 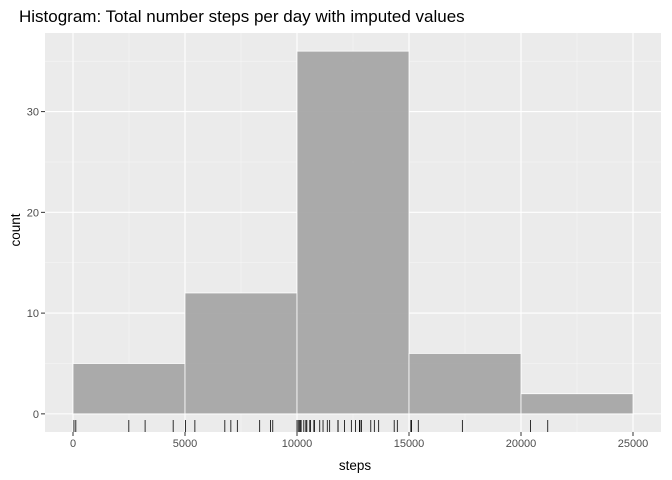 What do you see at coordinates (15, 229) in the screenshot?
I see `y-axis-title: count` at bounding box center [15, 229].